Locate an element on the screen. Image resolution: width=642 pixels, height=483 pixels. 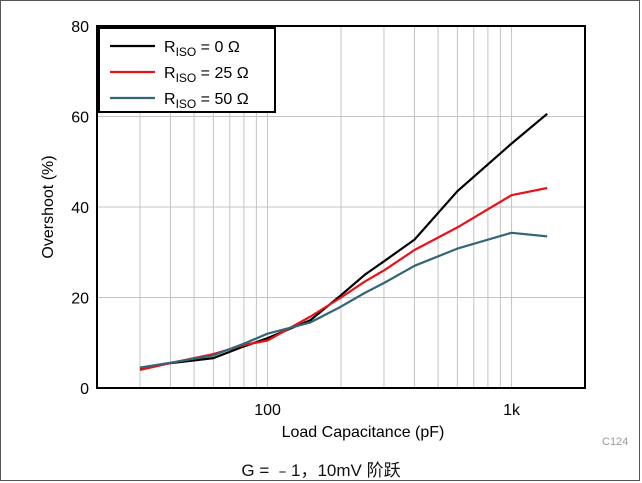
legend-label: RISO = 0 Ω is located at coordinates (202, 49).